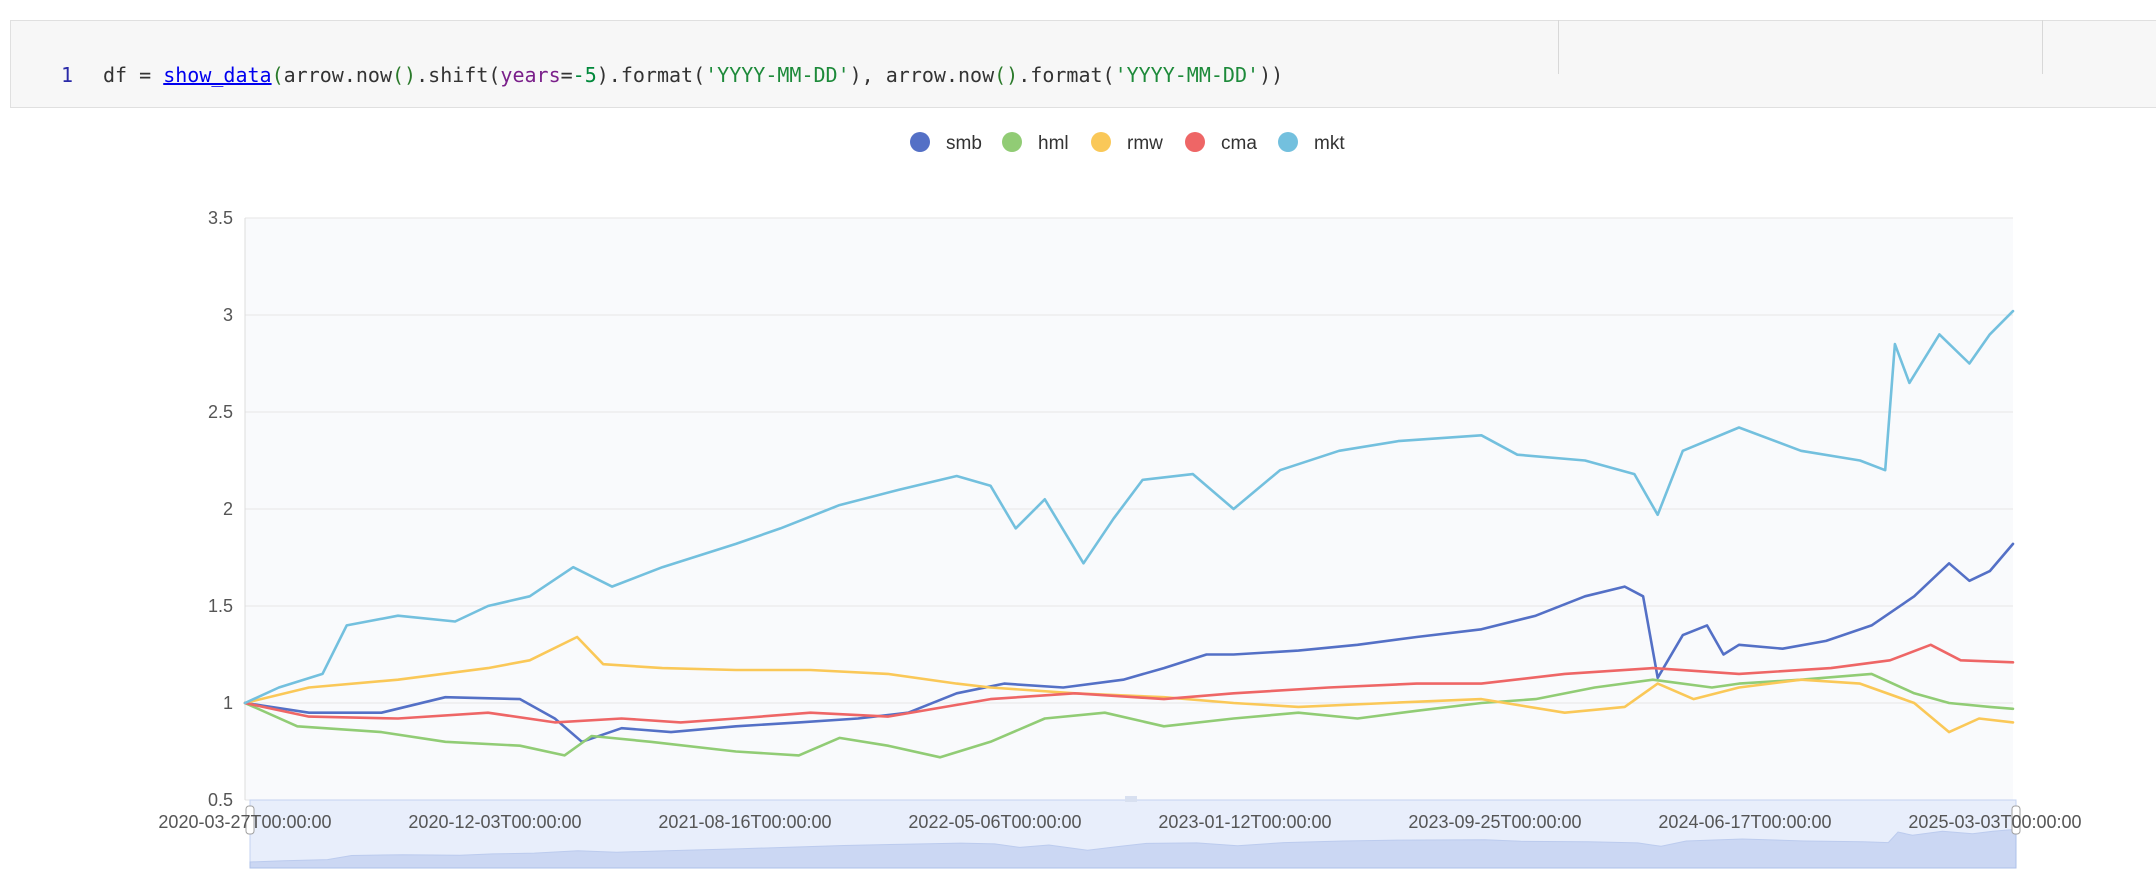  I want to click on line-number: 1, so click(67, 75).